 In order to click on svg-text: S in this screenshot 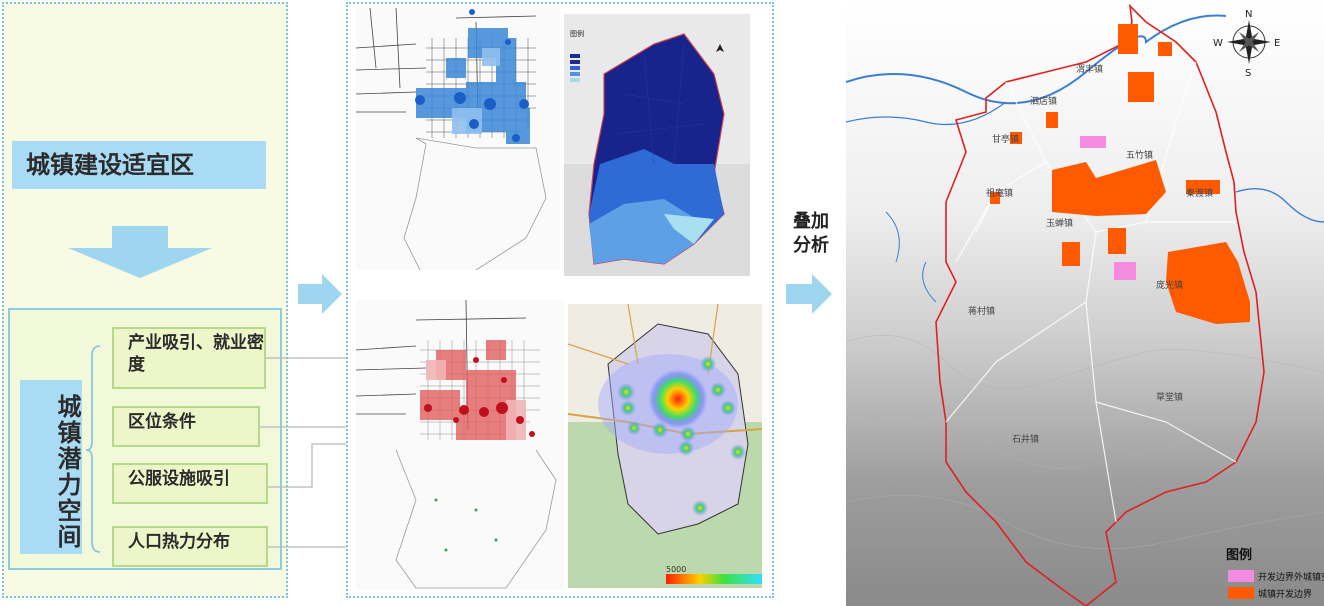, I will do `click(1248, 73)`.